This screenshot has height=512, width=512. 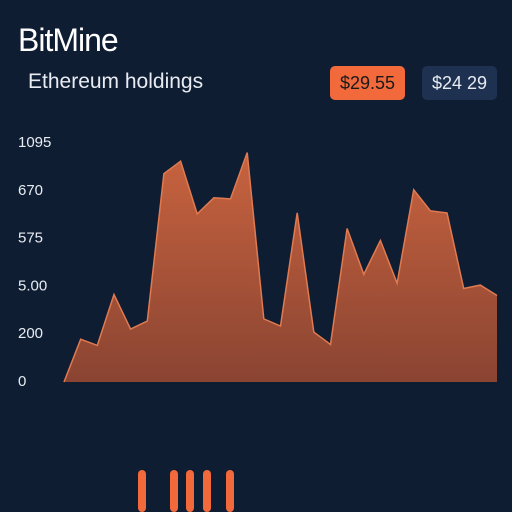 I want to click on price-badge: $24 29, so click(x=460, y=83).